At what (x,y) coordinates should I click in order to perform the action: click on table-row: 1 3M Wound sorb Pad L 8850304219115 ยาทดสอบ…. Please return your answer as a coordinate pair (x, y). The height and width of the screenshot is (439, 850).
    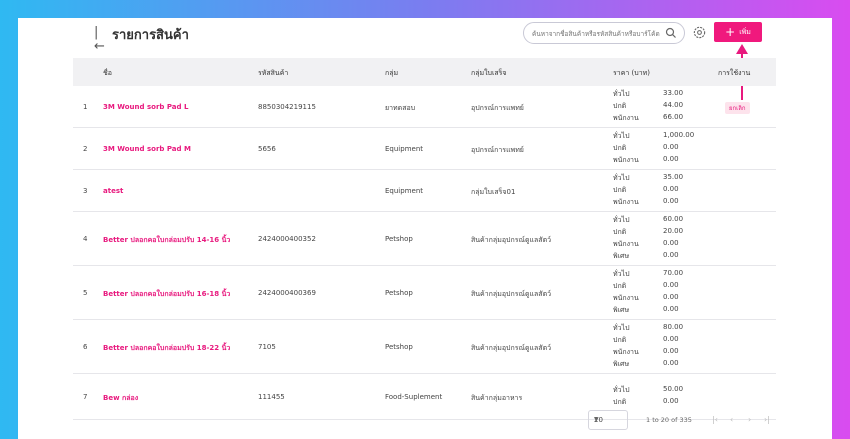
    Looking at the image, I should click on (424, 107).